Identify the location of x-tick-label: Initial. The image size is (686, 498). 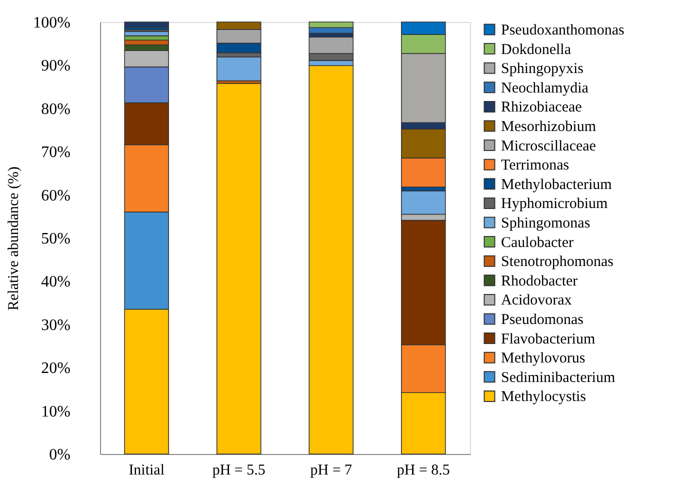
(146, 470).